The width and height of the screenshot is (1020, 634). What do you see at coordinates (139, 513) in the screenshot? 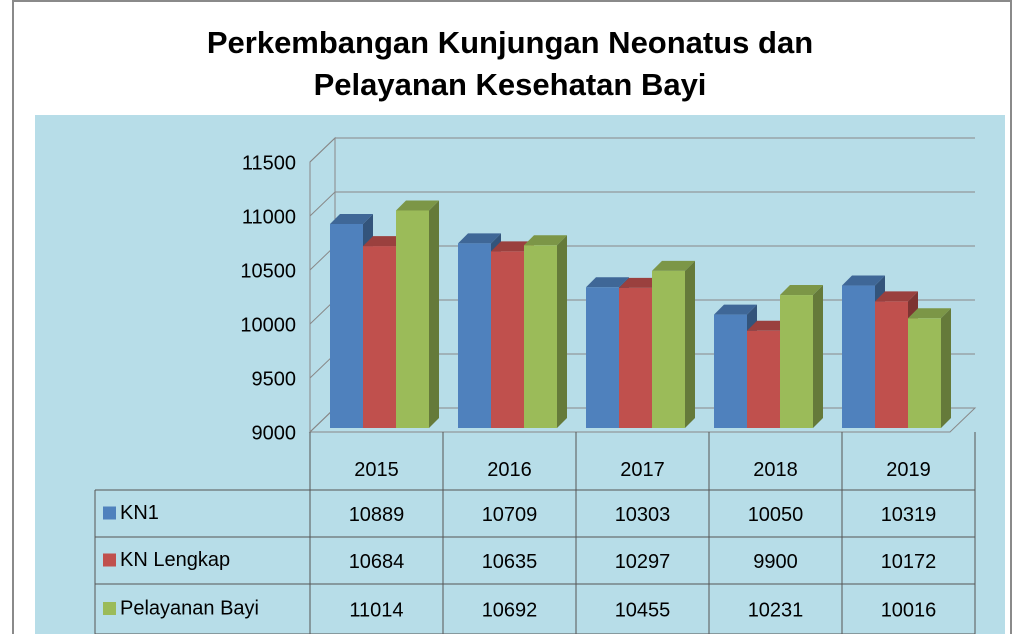
I see `legend-label: KN1` at bounding box center [139, 513].